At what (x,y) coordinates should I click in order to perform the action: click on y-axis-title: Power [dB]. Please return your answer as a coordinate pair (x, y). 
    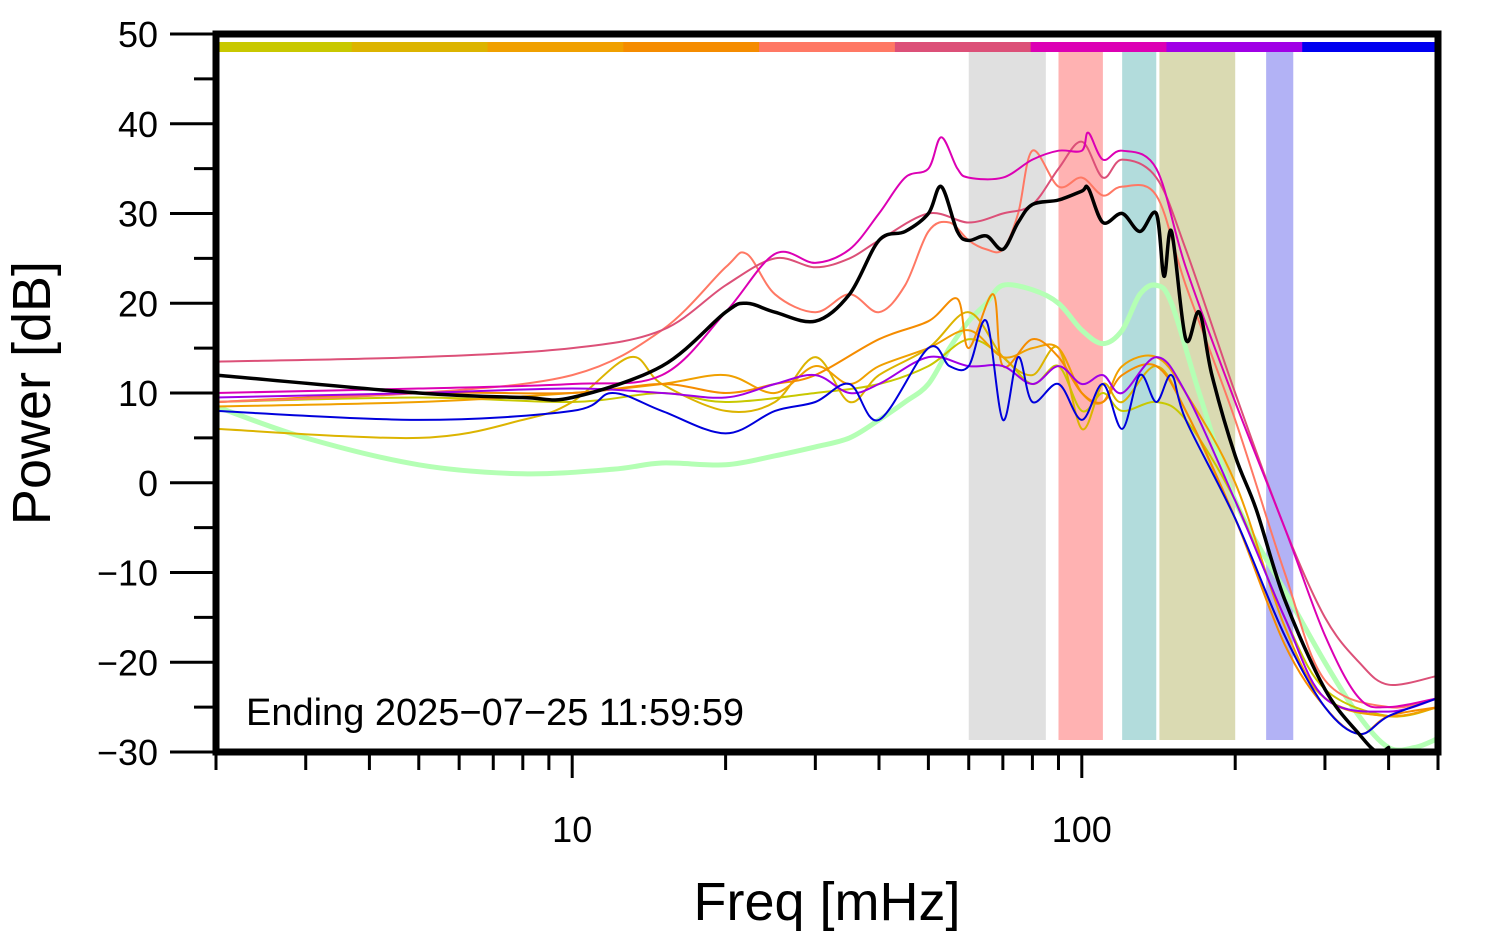
    Looking at the image, I should click on (32, 393).